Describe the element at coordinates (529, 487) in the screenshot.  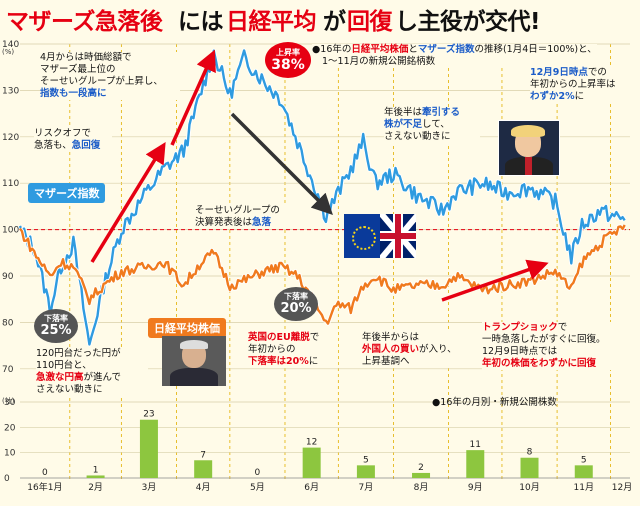
I see `month-label: 10月` at that location.